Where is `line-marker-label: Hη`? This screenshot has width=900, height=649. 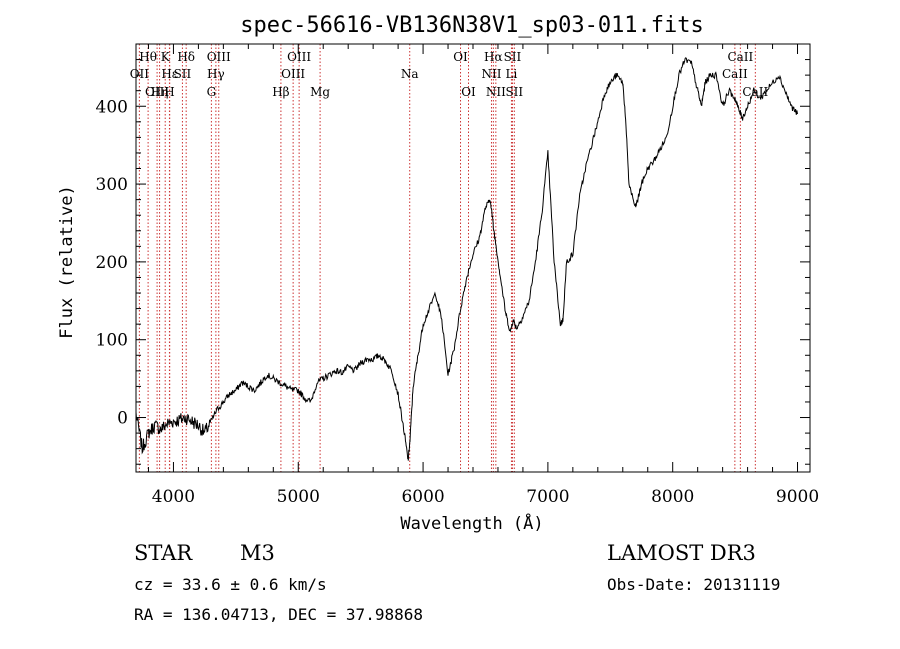
line-marker-label: Hη is located at coordinates (160, 92).